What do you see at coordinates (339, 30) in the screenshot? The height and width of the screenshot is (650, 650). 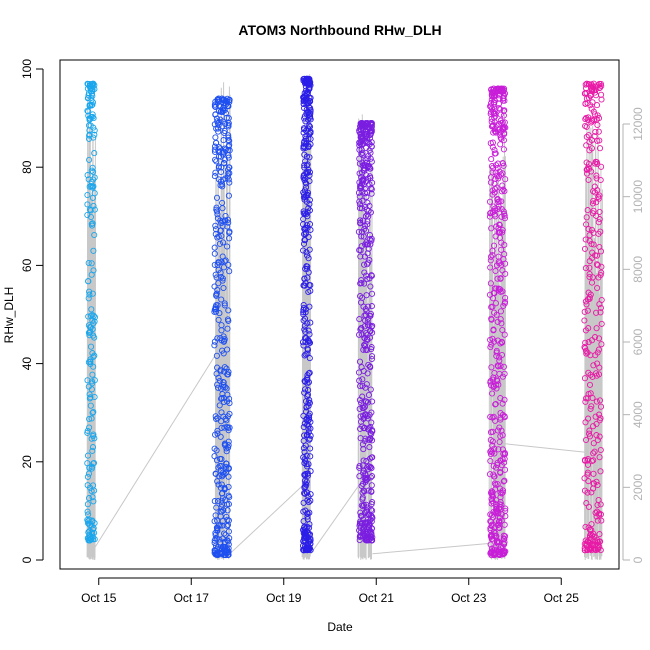 I see `chart-title: ATOM3 Northbound RHw_DLH` at bounding box center [339, 30].